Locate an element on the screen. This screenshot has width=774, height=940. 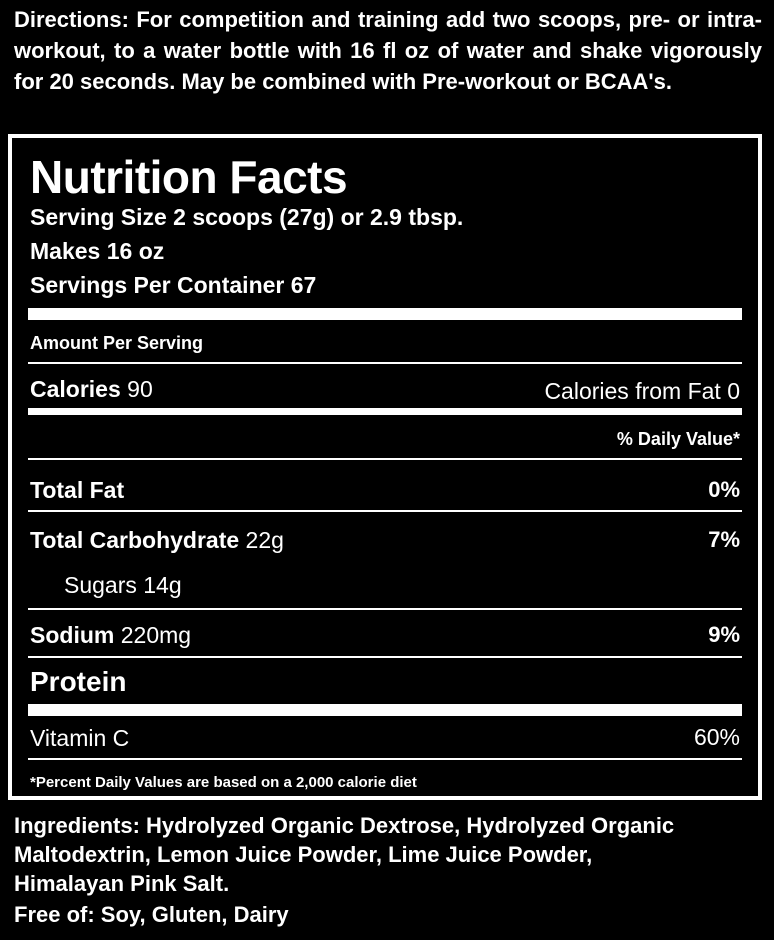
directions-label: Directions: is located at coordinates (71, 19).